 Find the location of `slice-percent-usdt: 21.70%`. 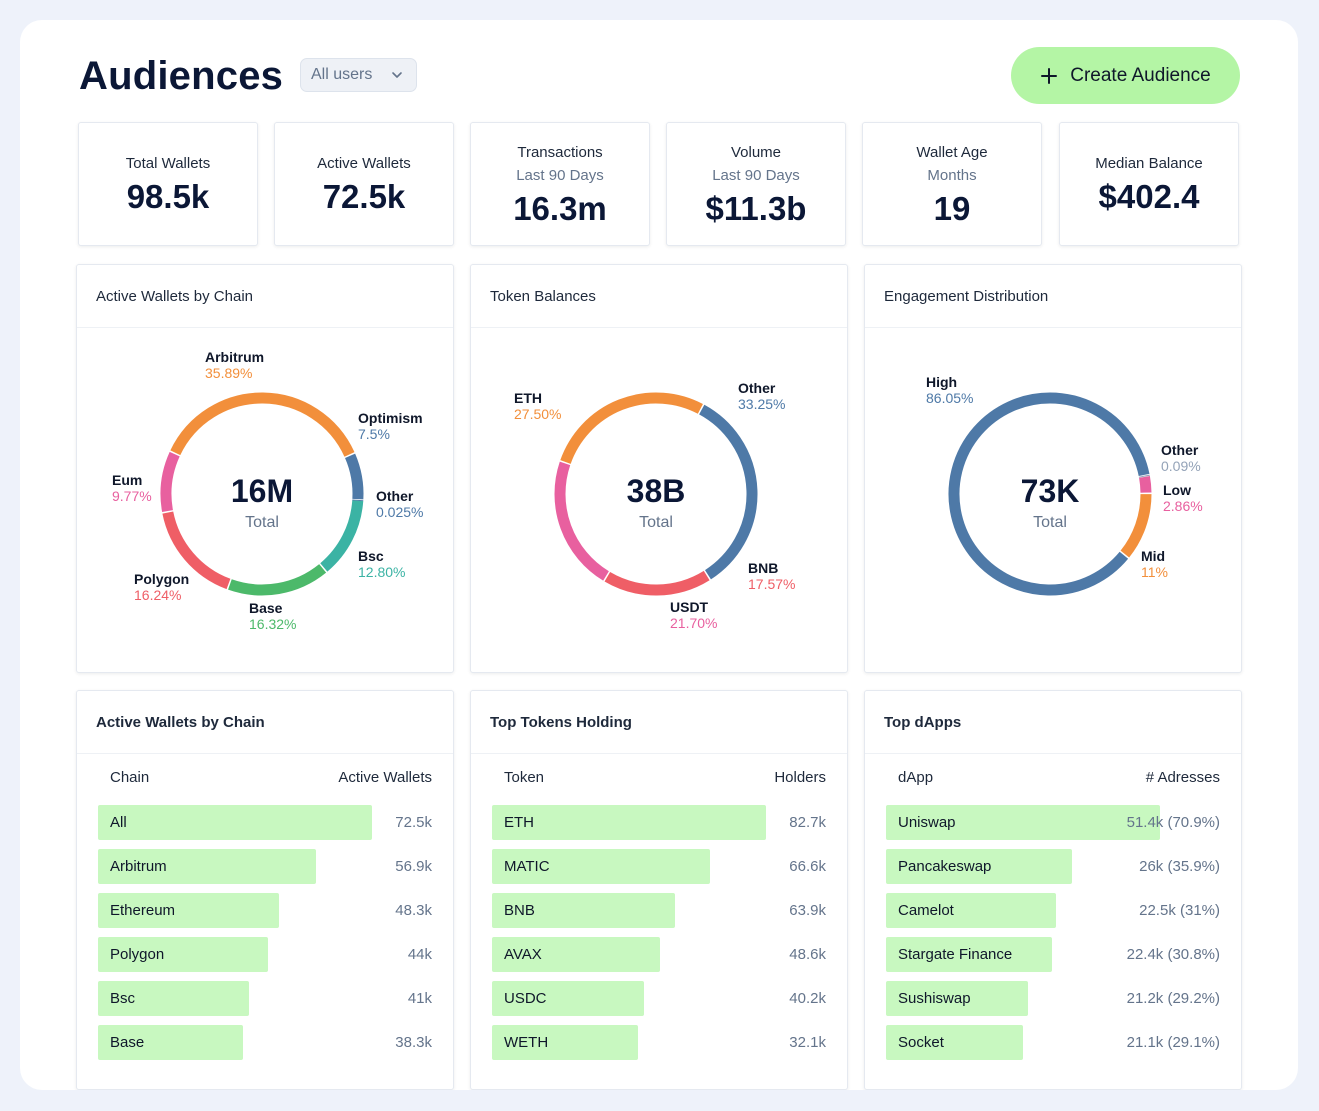

slice-percent-usdt: 21.70% is located at coordinates (693, 623).